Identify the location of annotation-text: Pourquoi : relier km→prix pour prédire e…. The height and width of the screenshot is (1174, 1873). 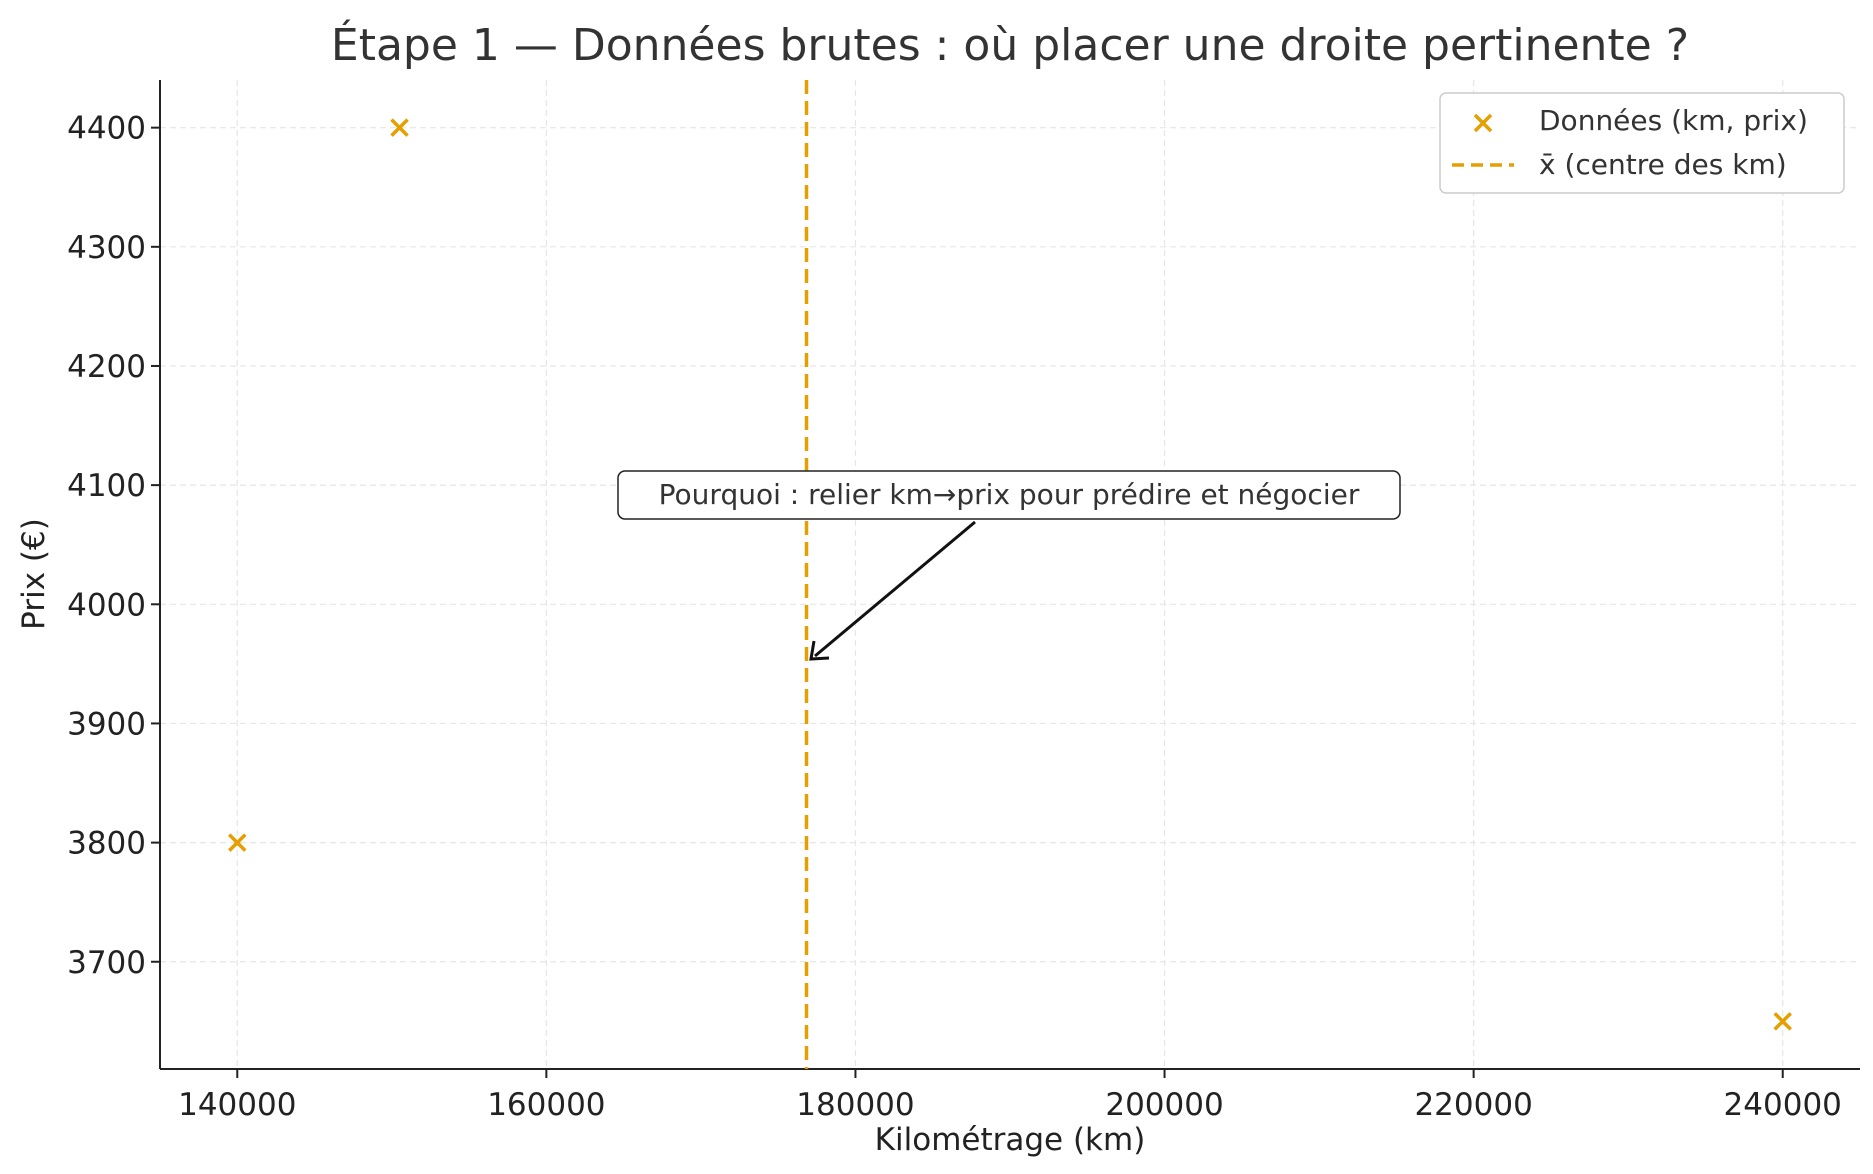
(1009, 494).